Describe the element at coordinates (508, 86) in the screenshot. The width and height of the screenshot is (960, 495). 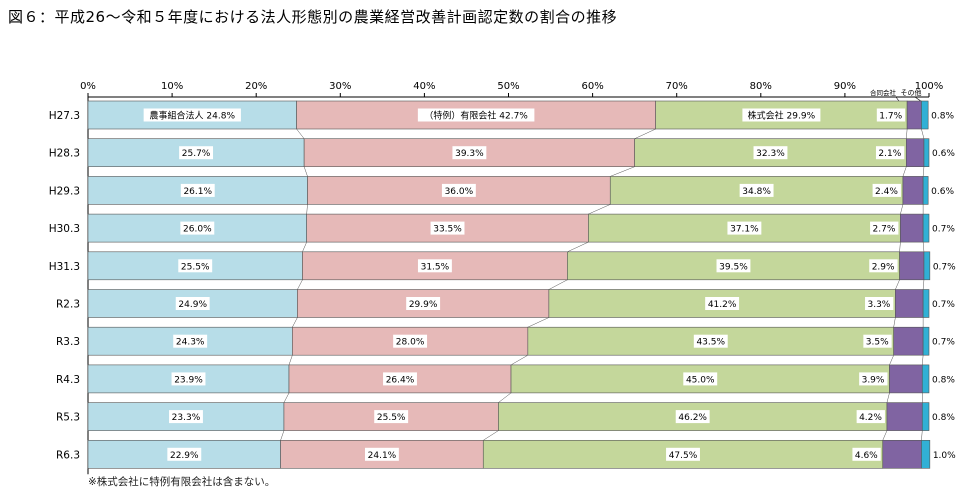
I see `x-tick-label: 50%` at that location.